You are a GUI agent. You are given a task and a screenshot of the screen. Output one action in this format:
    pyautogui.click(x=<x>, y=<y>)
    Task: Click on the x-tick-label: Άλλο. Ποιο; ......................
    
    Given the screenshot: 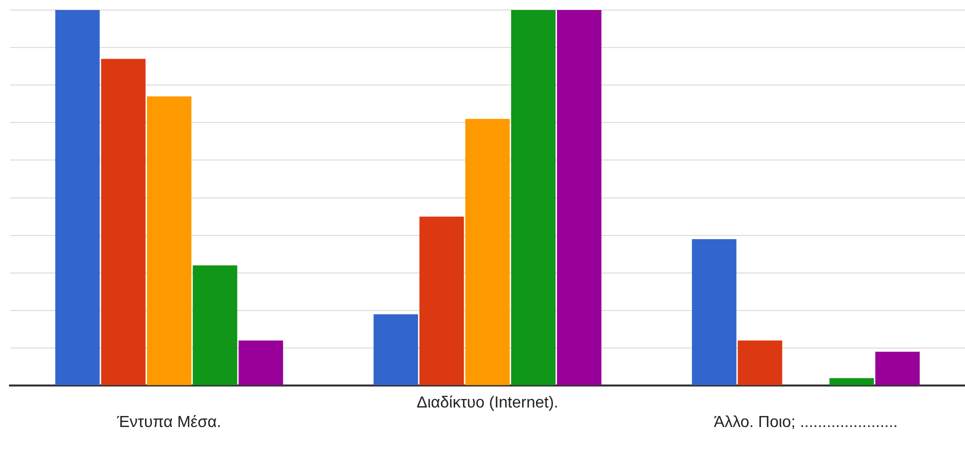 What is the action you would take?
    pyautogui.click(x=806, y=422)
    